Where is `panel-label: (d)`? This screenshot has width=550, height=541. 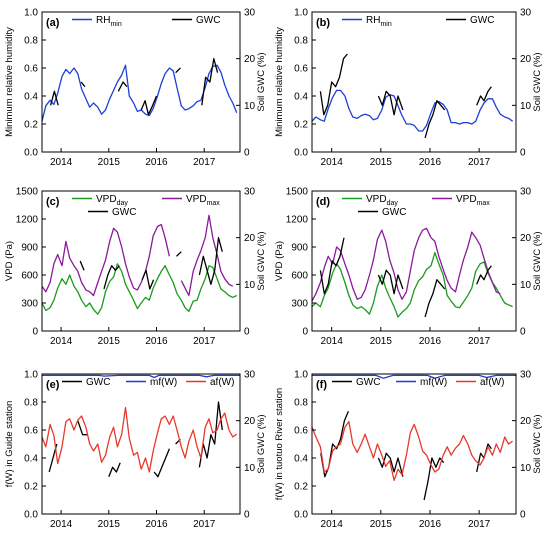
panel-label: (d) is located at coordinates (323, 202).